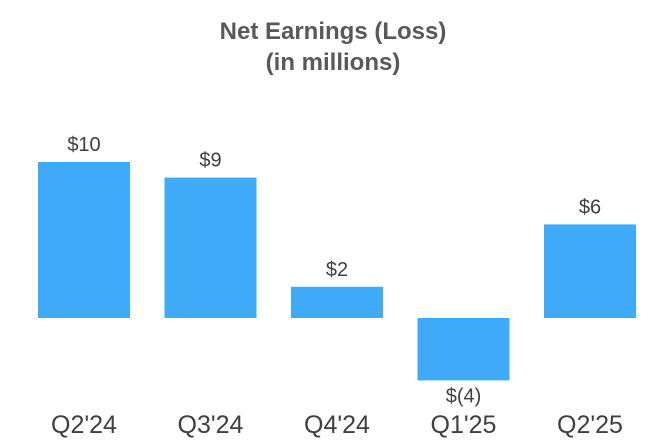 This screenshot has height=440, width=672. Describe the element at coordinates (464, 425) in the screenshot. I see `x-tick-label-3: Q1'25` at that location.